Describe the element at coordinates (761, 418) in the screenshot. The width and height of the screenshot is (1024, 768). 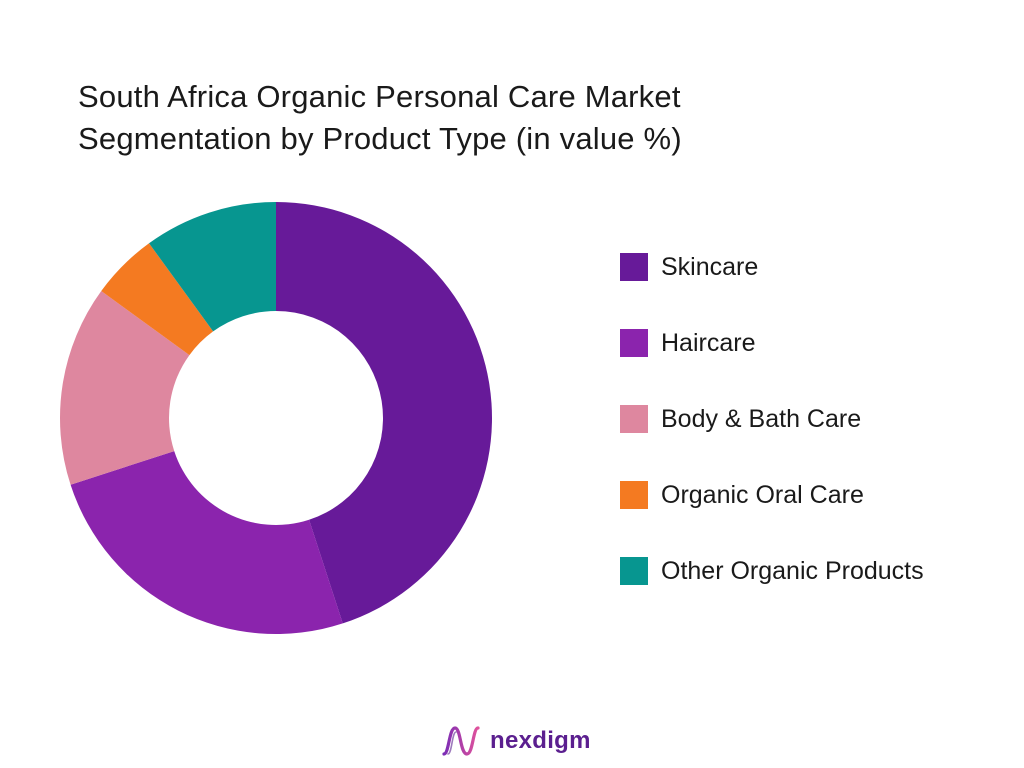
I see `legend-label-body-bath-care: Body & Bath Care` at that location.